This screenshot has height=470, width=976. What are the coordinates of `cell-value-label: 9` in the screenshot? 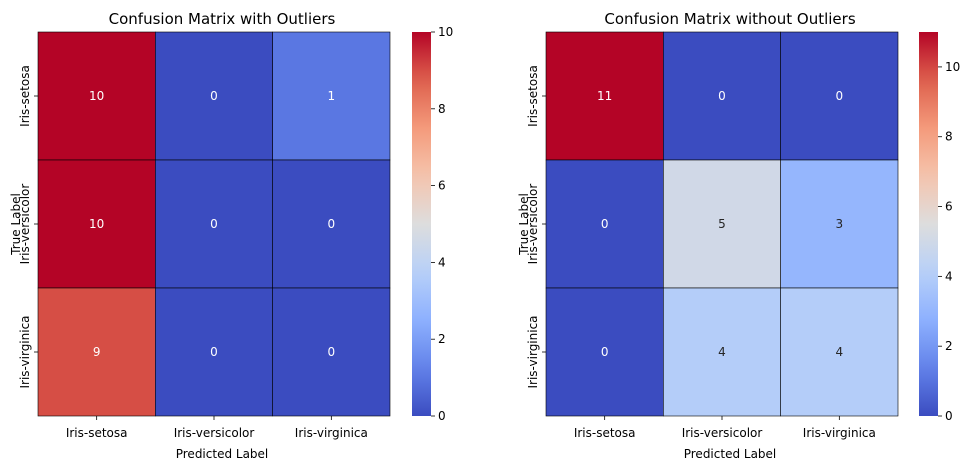 It's located at (97, 352).